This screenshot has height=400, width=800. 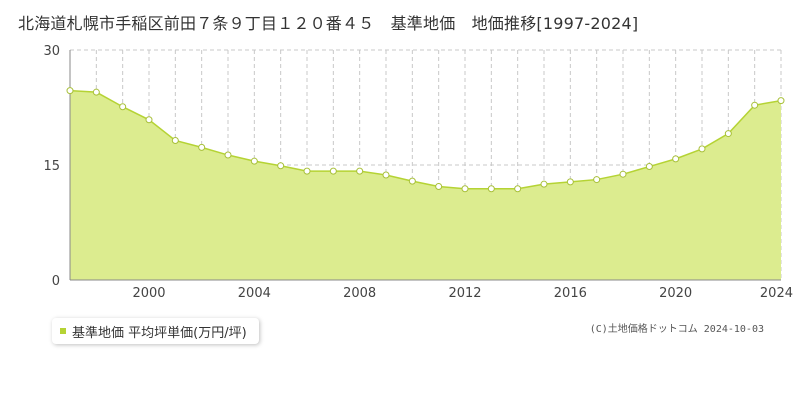 I want to click on data-point-2005, so click(x=281, y=166).